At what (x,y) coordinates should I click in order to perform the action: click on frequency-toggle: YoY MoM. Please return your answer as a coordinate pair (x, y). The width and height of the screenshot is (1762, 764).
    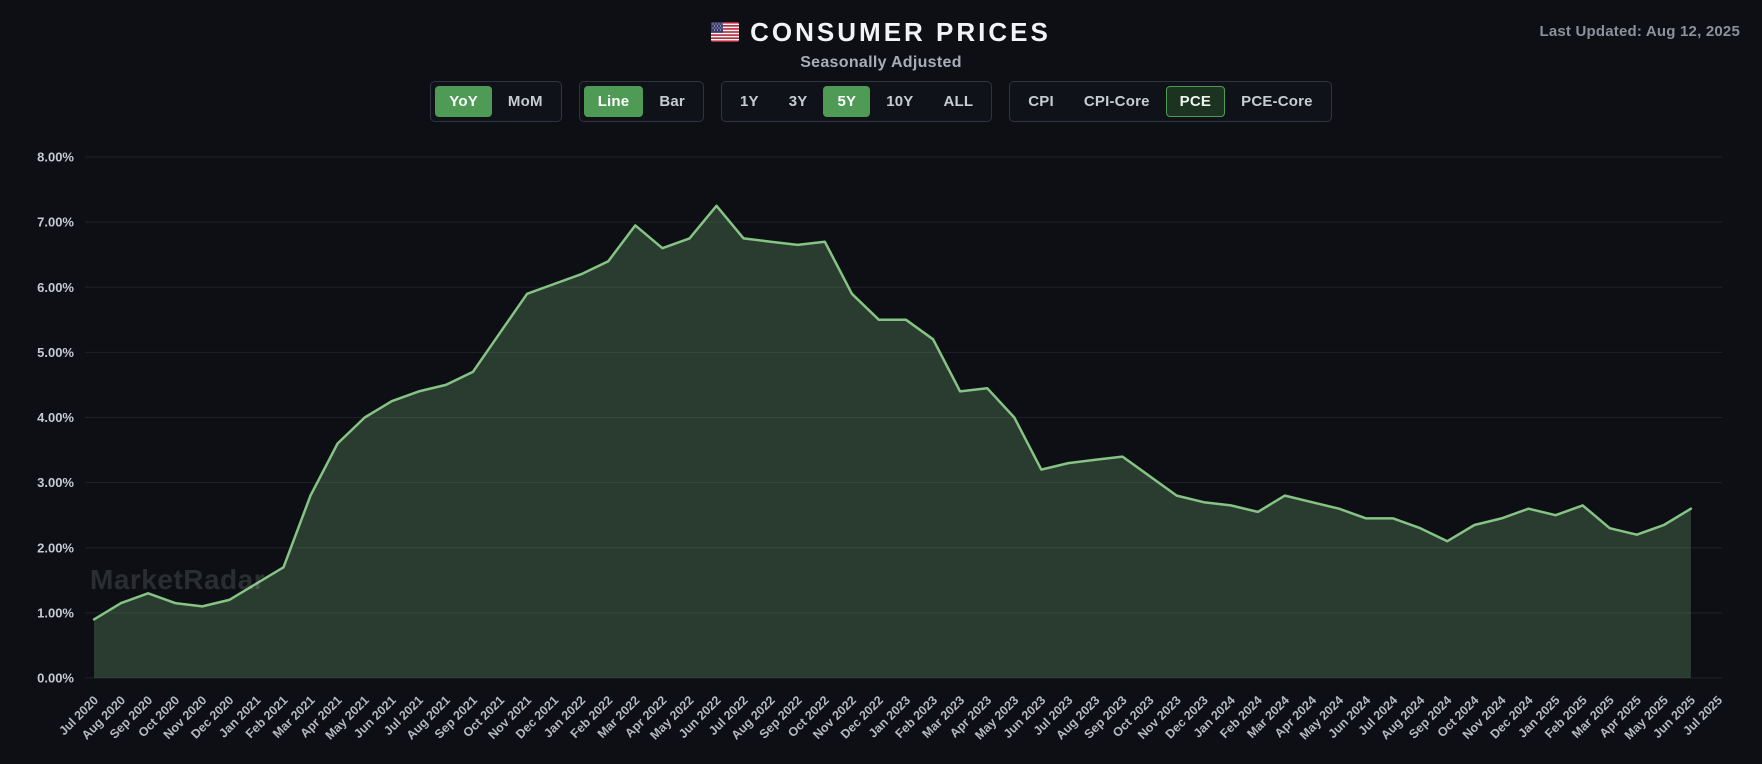
    Looking at the image, I should click on (496, 101).